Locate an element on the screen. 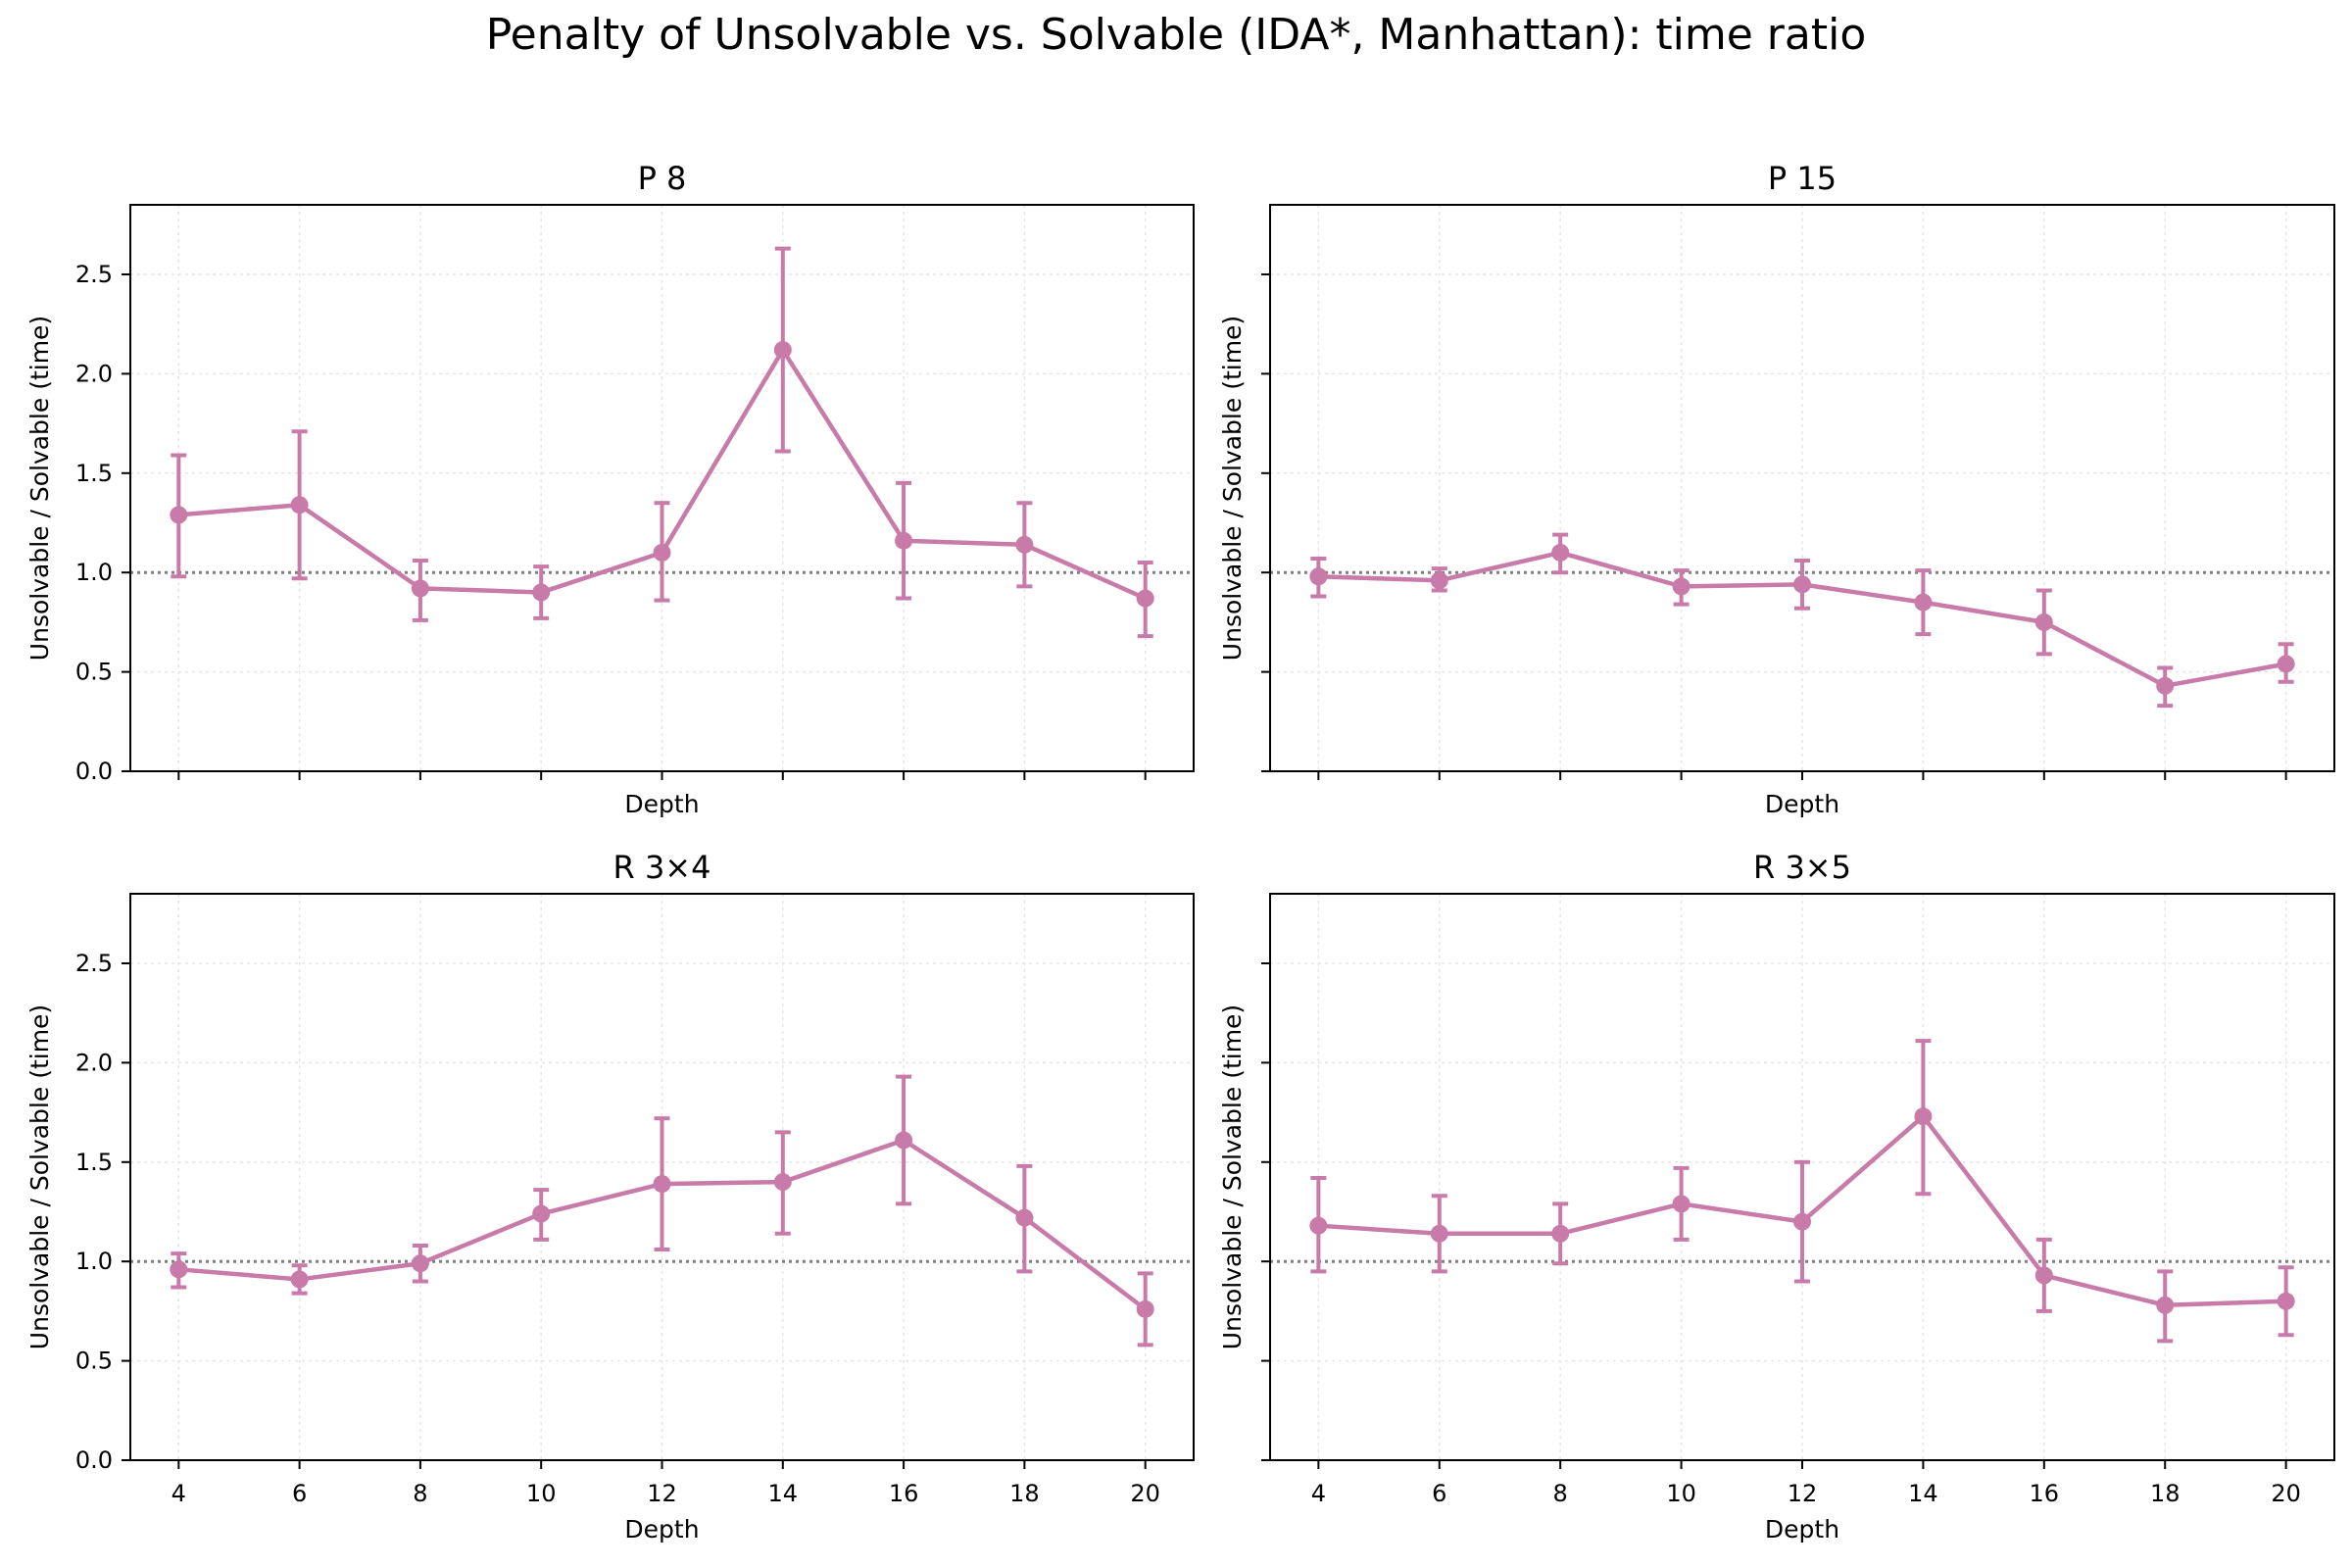  panel-title: P 8 is located at coordinates (662, 178).